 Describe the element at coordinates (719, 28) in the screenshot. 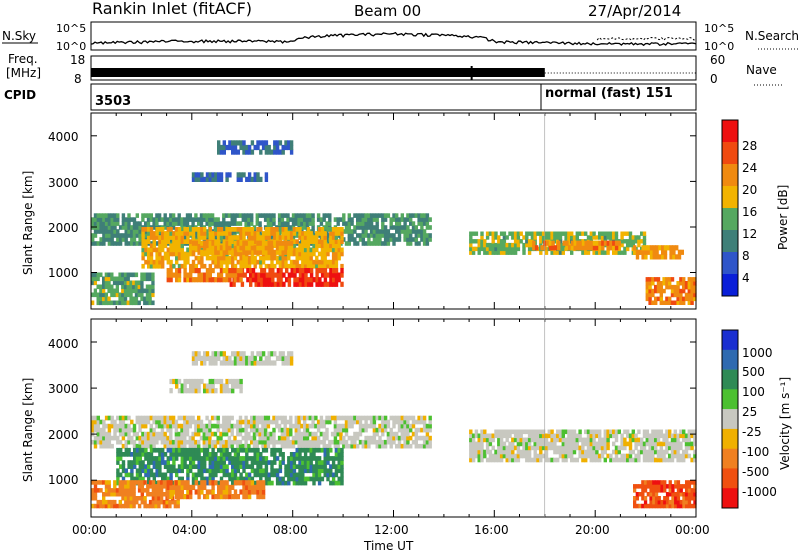

I see `noise-right-tick-top: 10^5` at that location.